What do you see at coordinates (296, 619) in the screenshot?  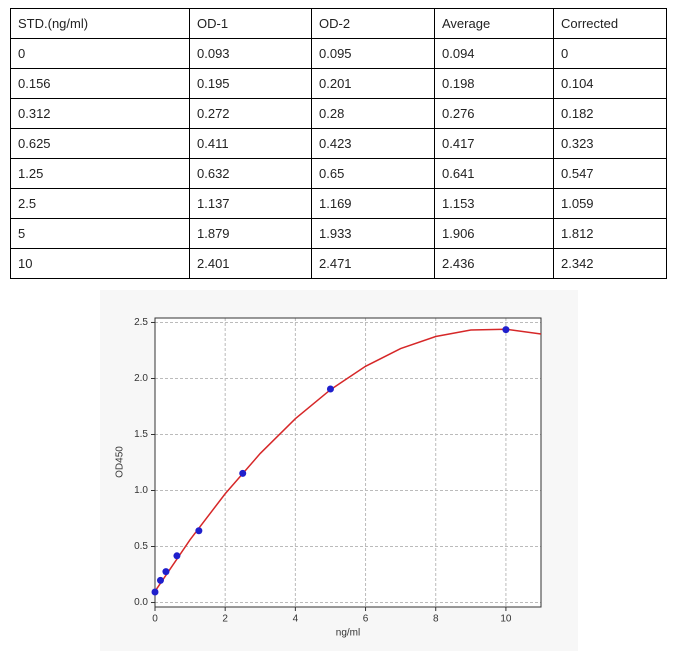 I see `x-tick-label: 4` at bounding box center [296, 619].